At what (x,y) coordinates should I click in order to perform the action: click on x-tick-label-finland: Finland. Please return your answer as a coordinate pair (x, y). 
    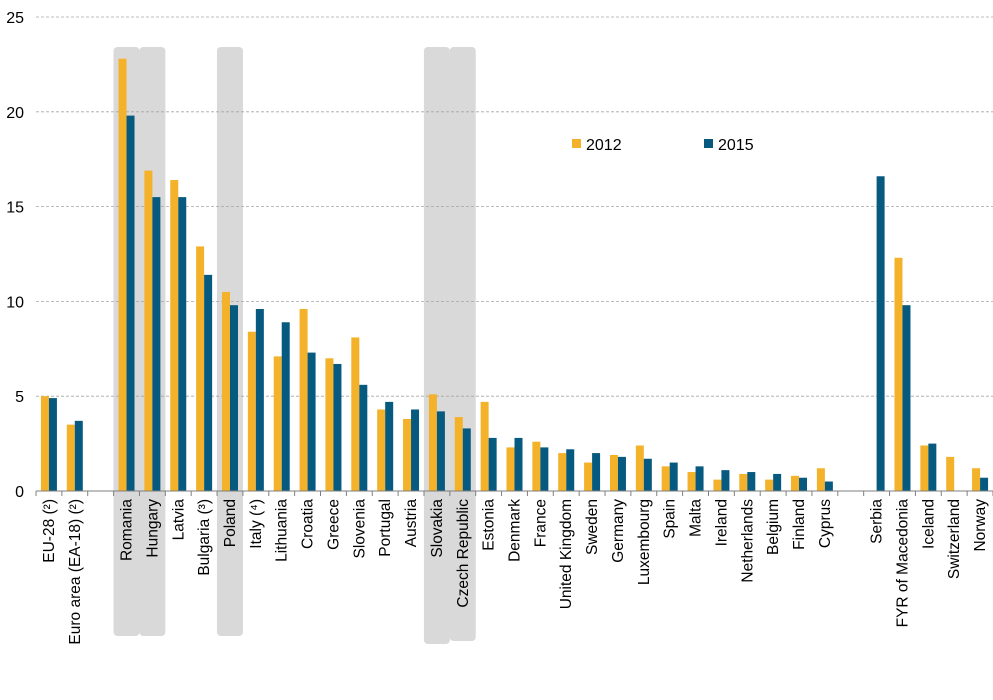
    Looking at the image, I should click on (799, 524).